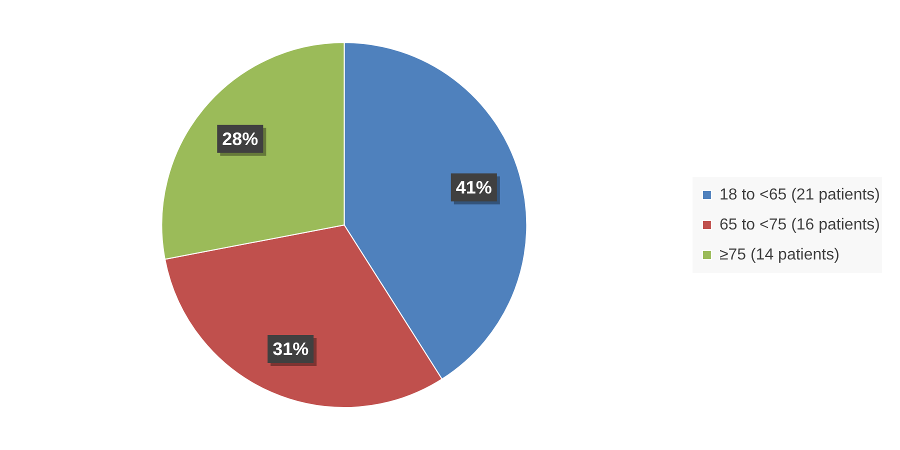  What do you see at coordinates (240, 138) in the screenshot?
I see `data-label: 28%` at bounding box center [240, 138].